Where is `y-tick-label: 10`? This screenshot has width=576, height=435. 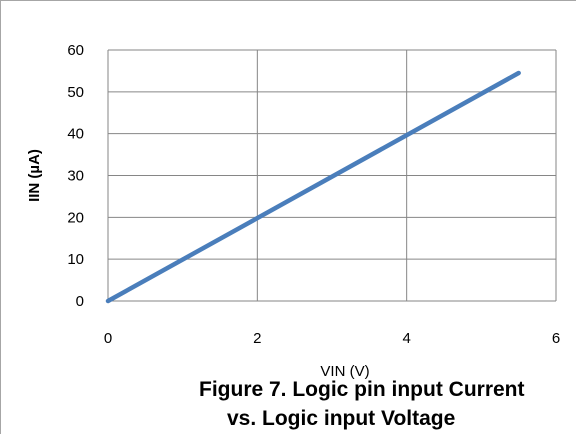 y-tick-label: 10 is located at coordinates (75, 259).